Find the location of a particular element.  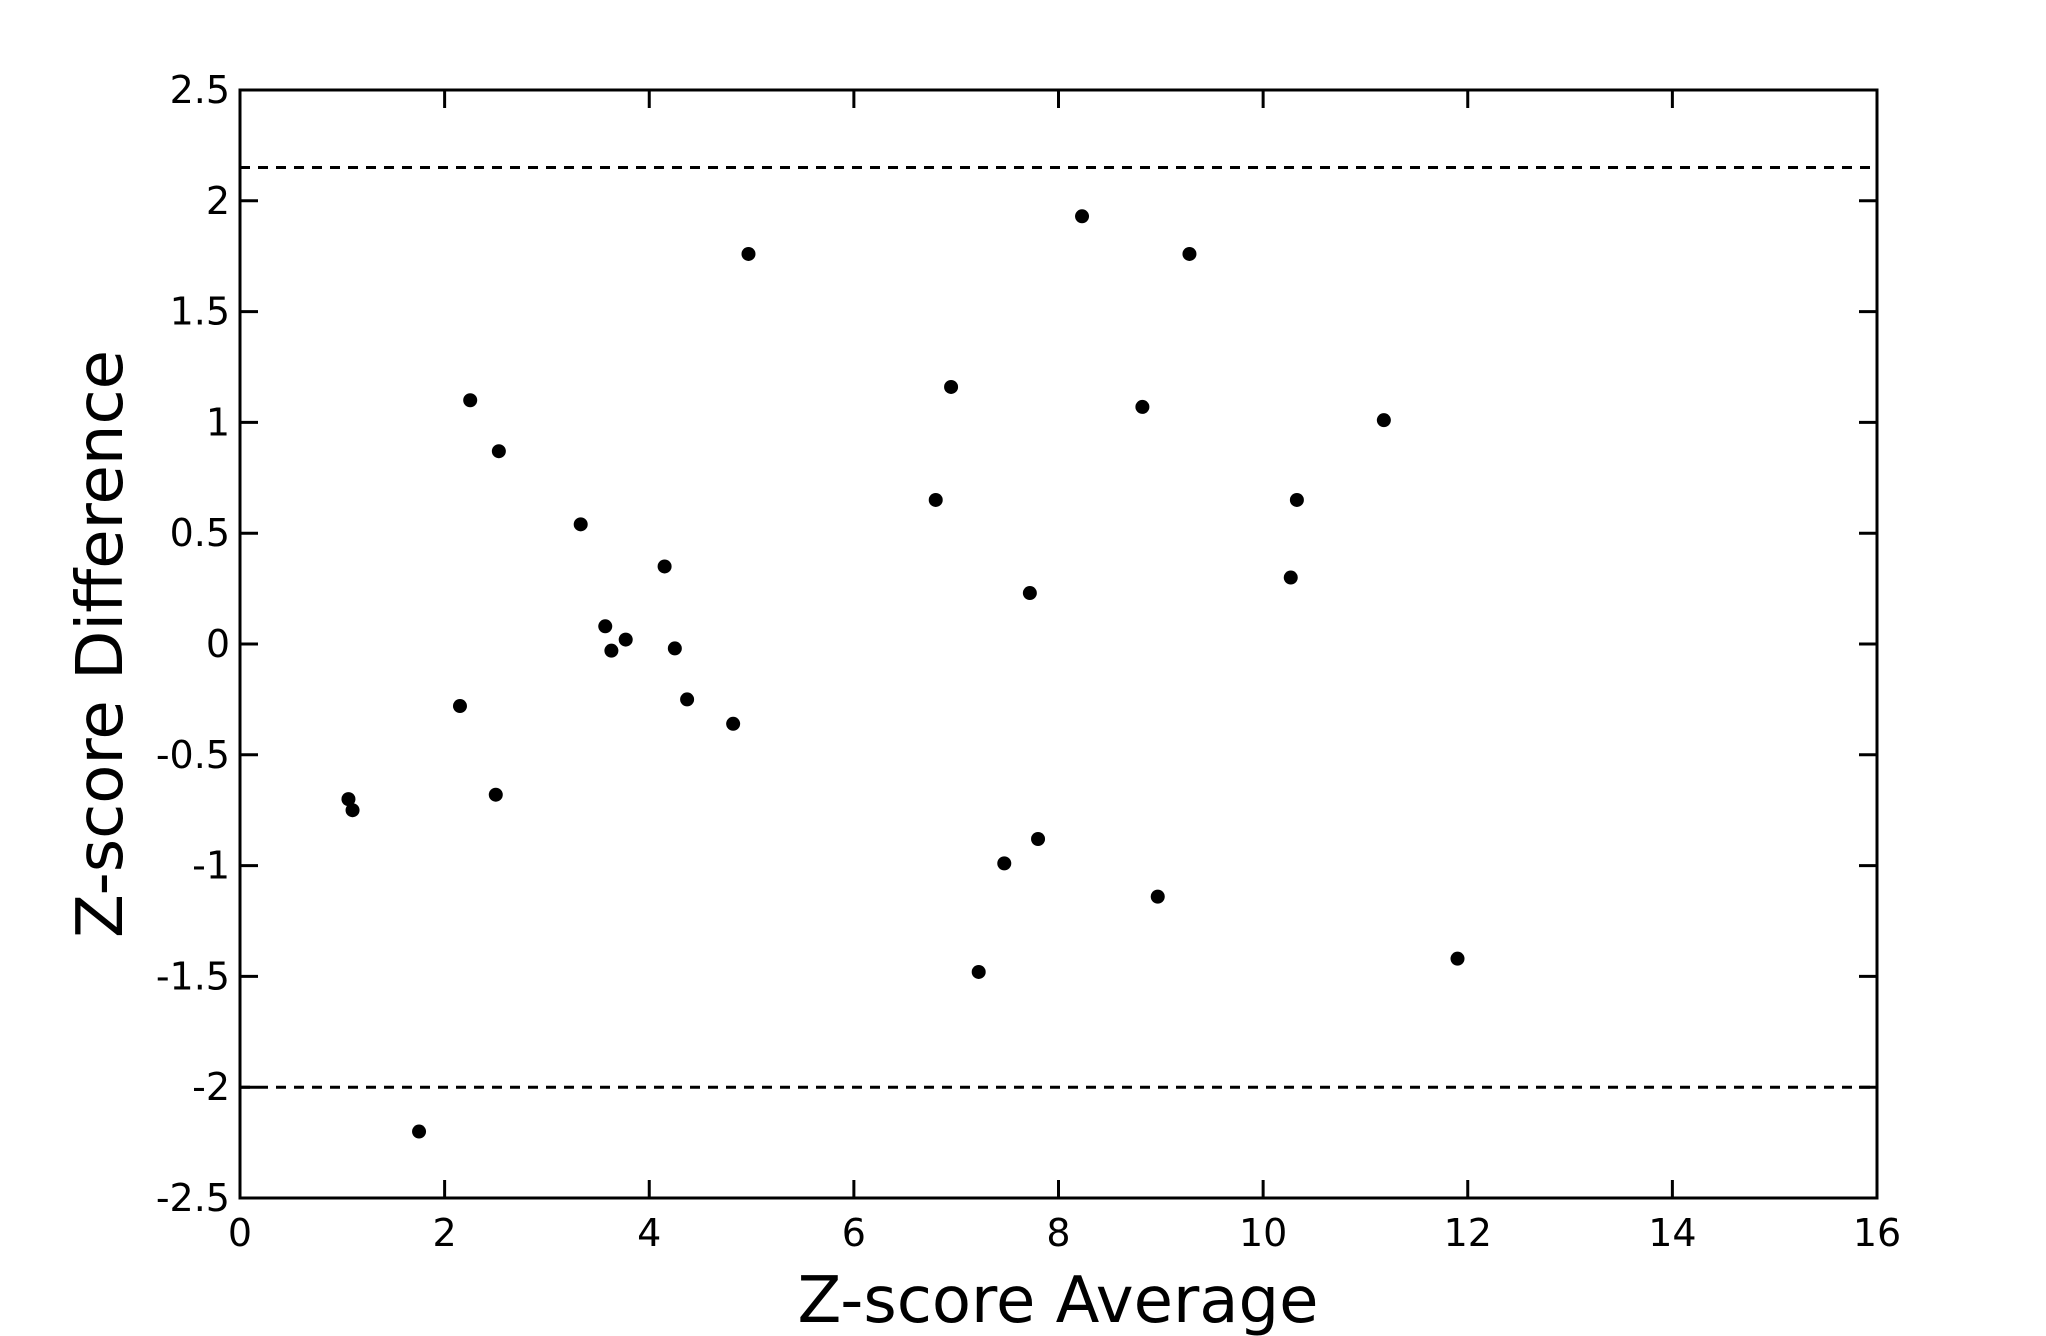

y-tick-label: 1 is located at coordinates (218, 422).